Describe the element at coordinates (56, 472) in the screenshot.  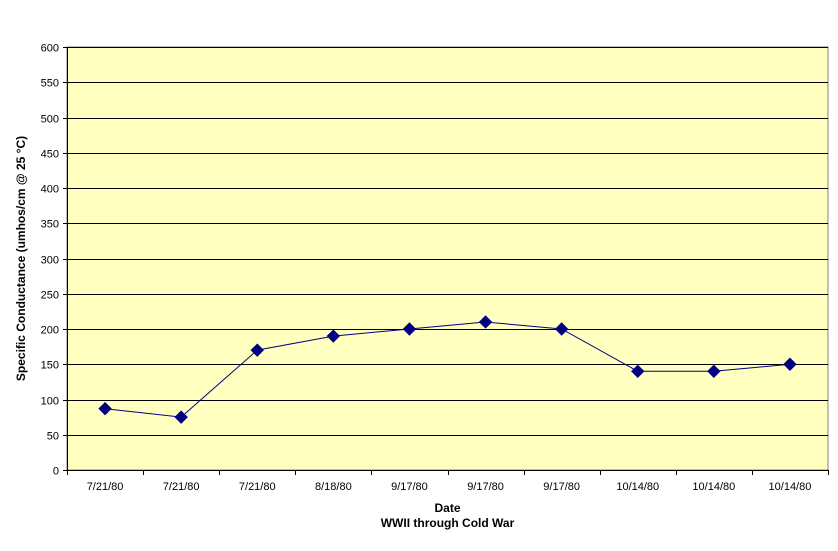
I see `y-tick-label: 0` at that location.